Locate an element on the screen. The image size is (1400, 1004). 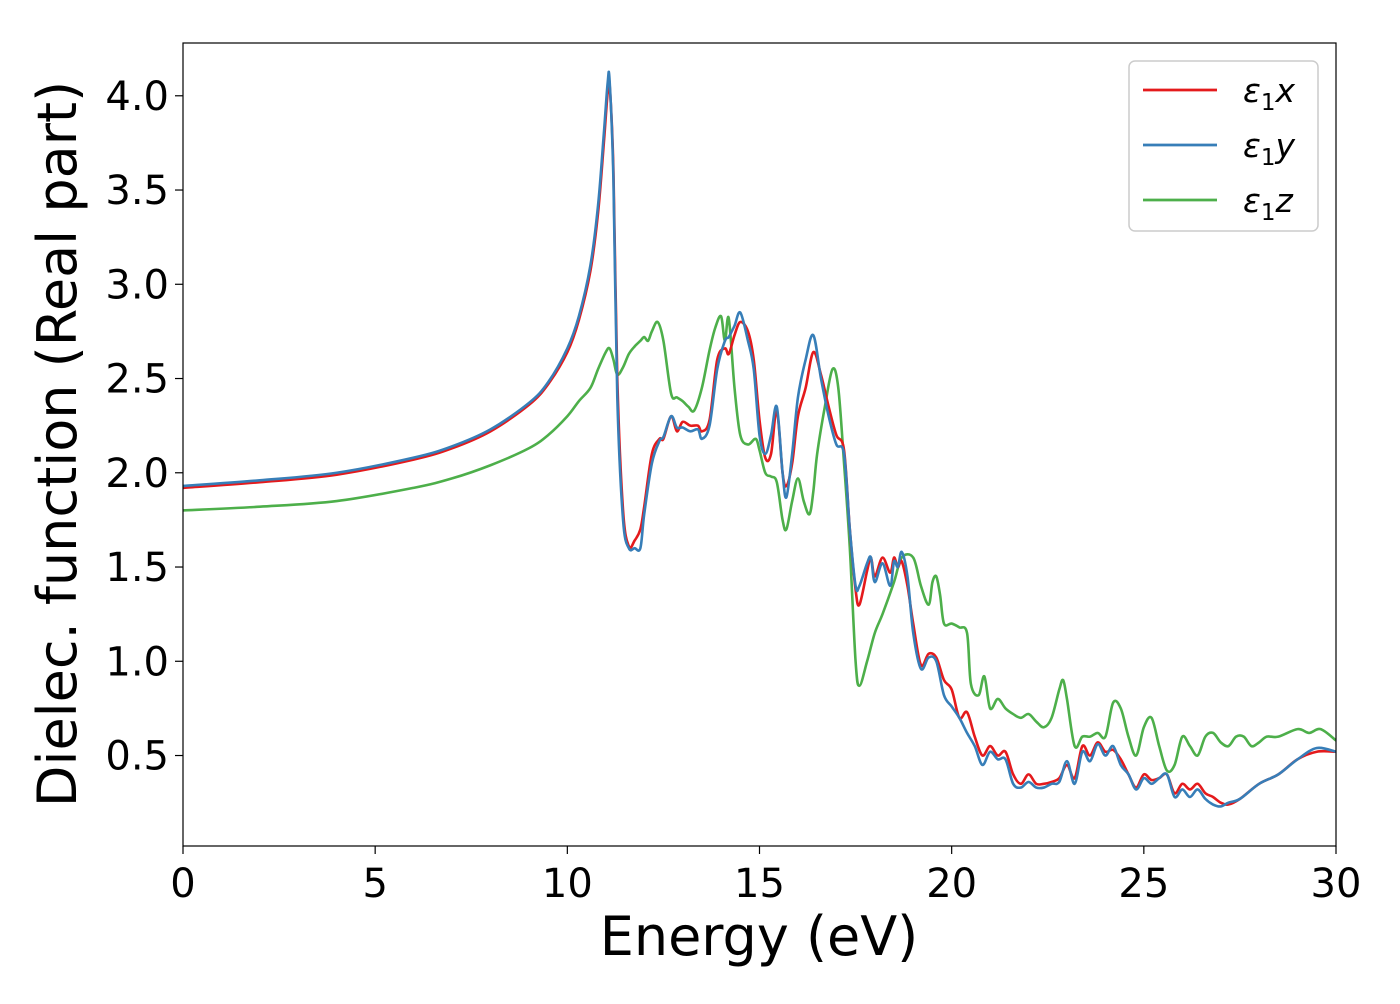
x-ticks: 0 5 10 15 20 25 30 is located at coordinates (765, 876).